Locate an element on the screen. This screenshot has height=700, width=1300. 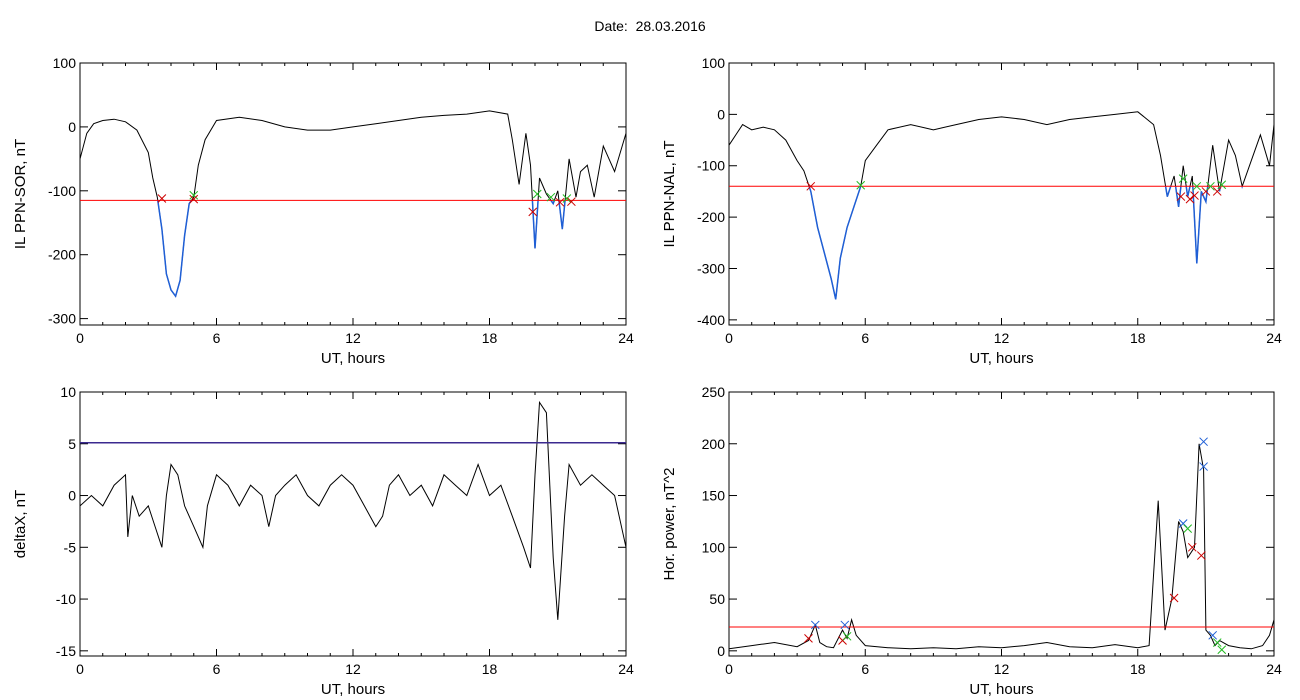
y-tick-label: -5 is located at coordinates (70, 547).